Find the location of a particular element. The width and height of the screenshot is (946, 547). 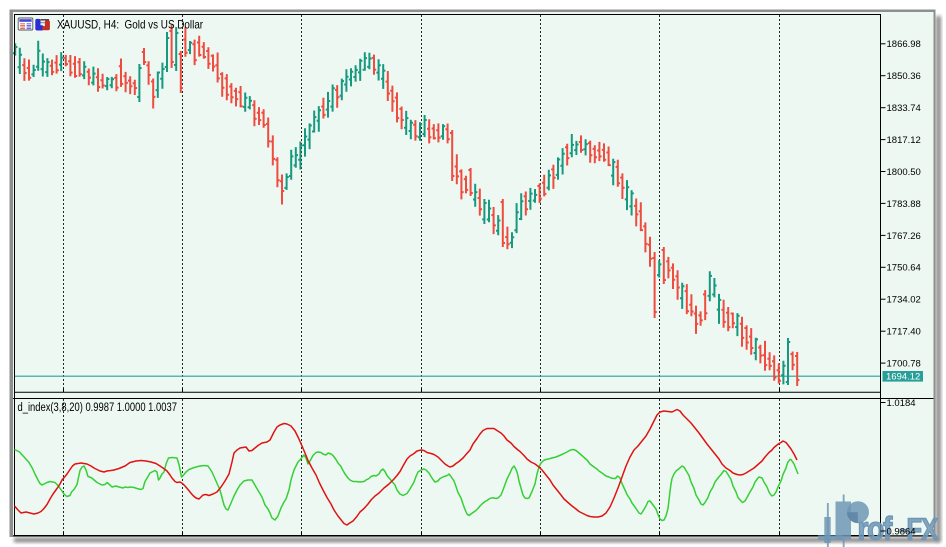

svg-text: 1767.26 is located at coordinates (904, 236).